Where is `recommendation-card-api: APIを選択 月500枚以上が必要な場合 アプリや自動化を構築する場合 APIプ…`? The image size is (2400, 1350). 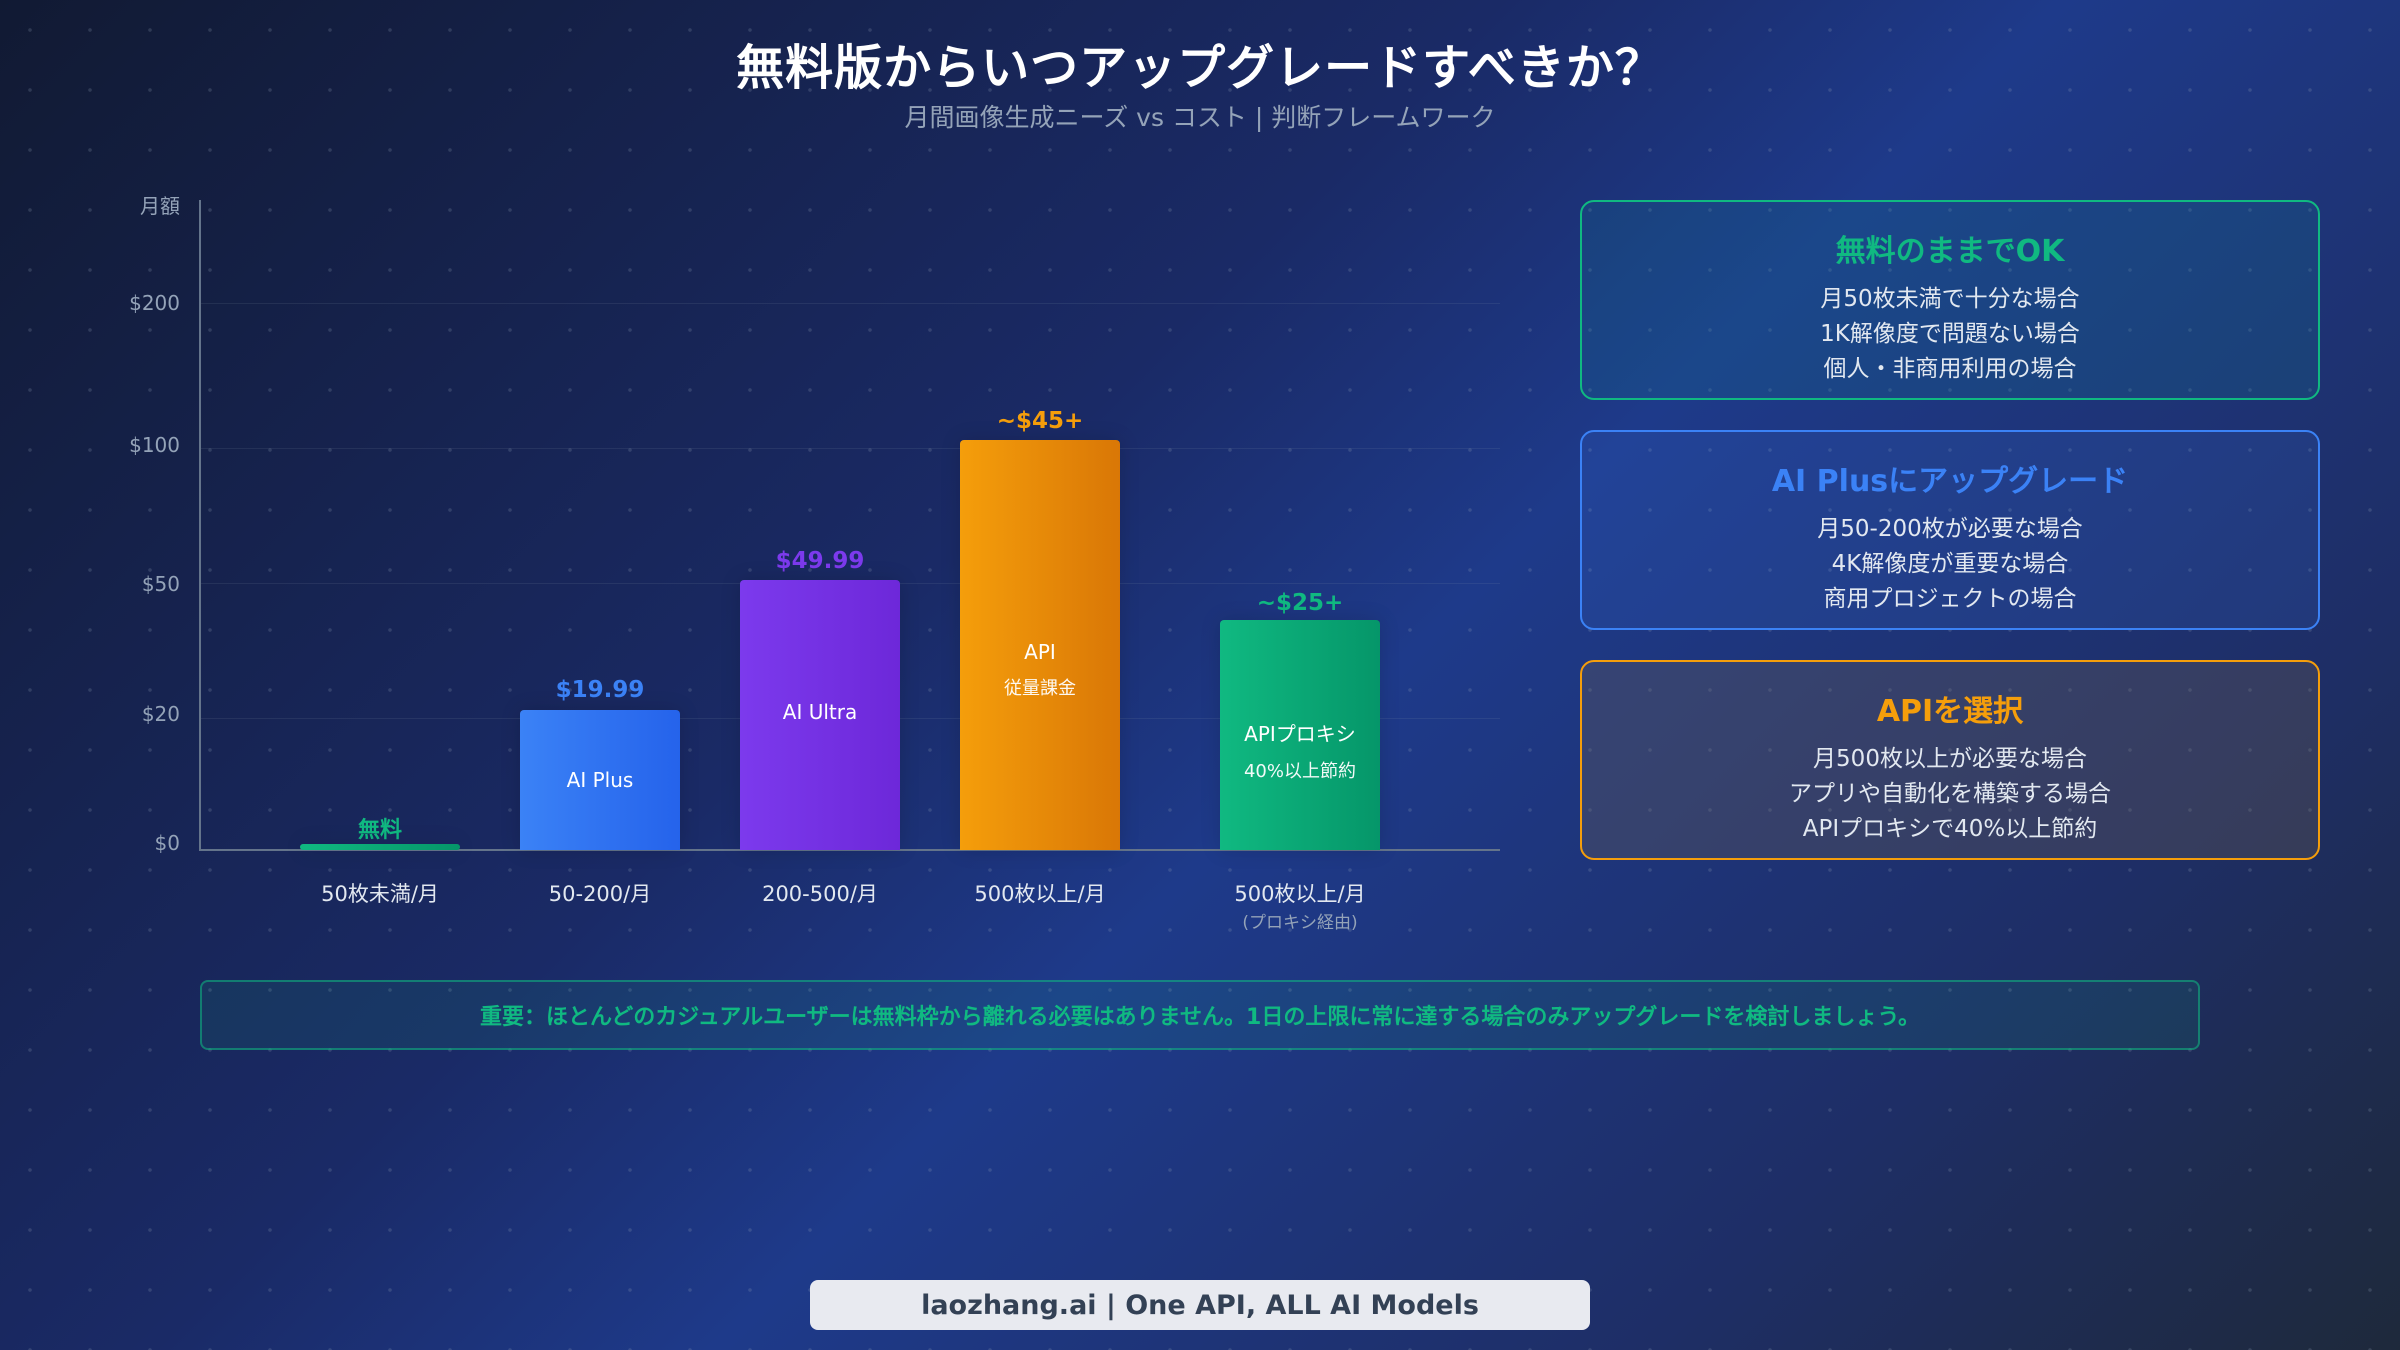 recommendation-card-api: APIを選択 月500枚以上が必要な場合 アプリや自動化を構築する場合 APIプ… is located at coordinates (1950, 760).